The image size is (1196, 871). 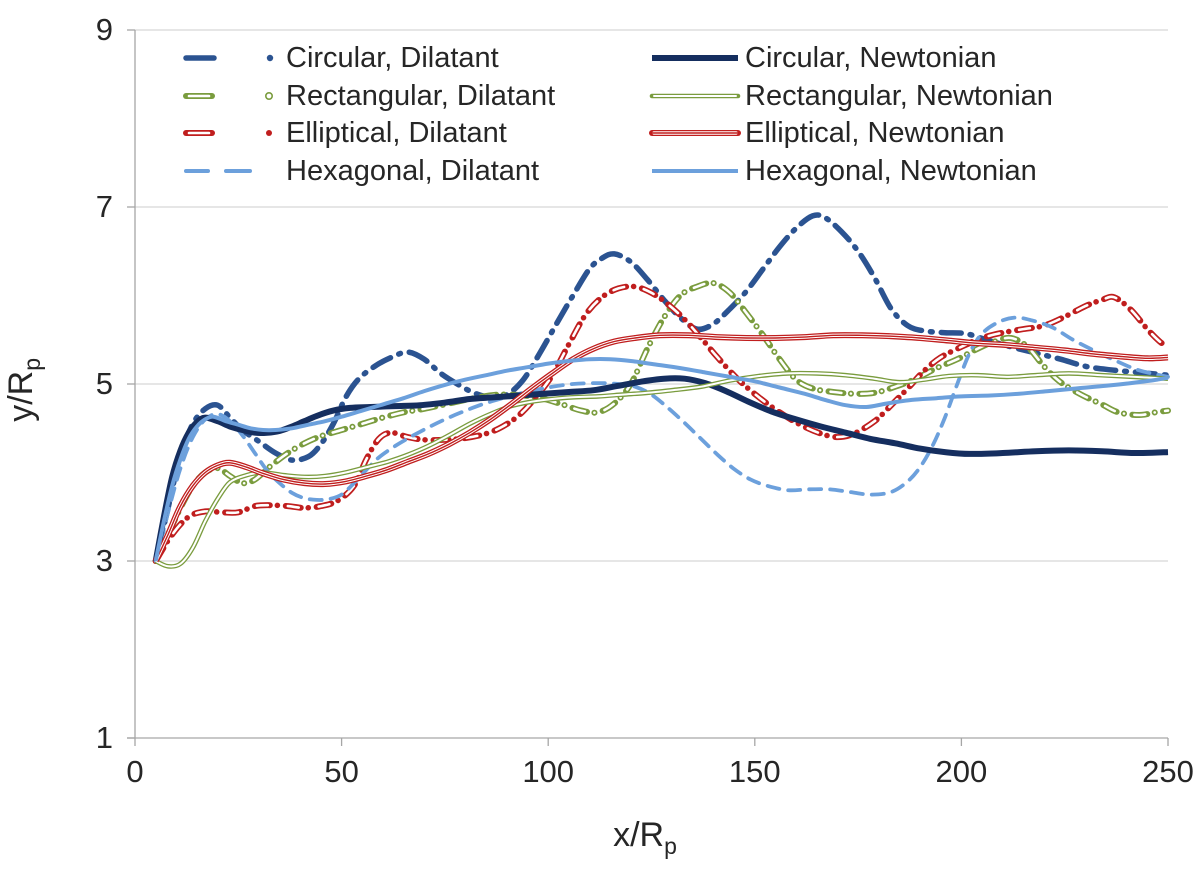 What do you see at coordinates (754, 771) in the screenshot?
I see `x-tick-label: 150` at bounding box center [754, 771].